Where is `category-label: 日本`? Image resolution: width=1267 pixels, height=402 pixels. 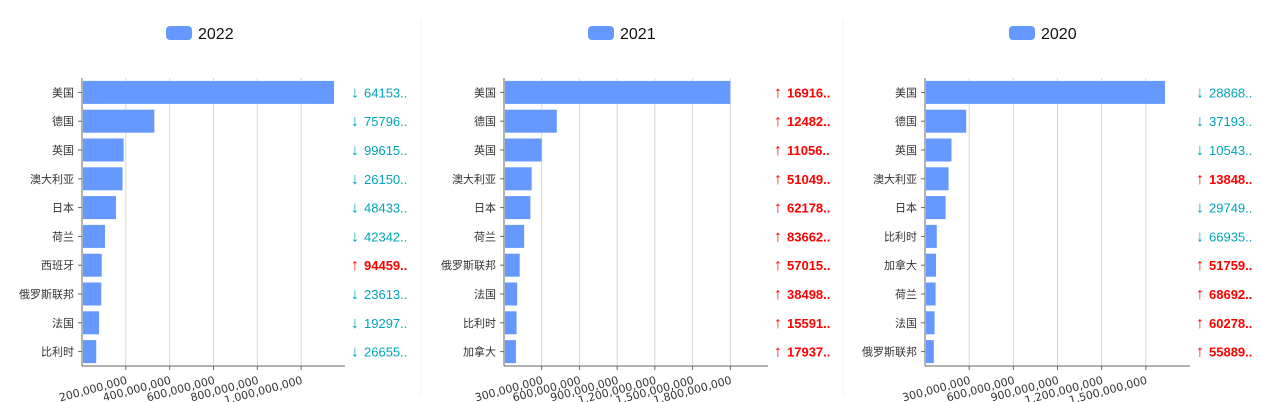 category-label: 日本 is located at coordinates (906, 208).